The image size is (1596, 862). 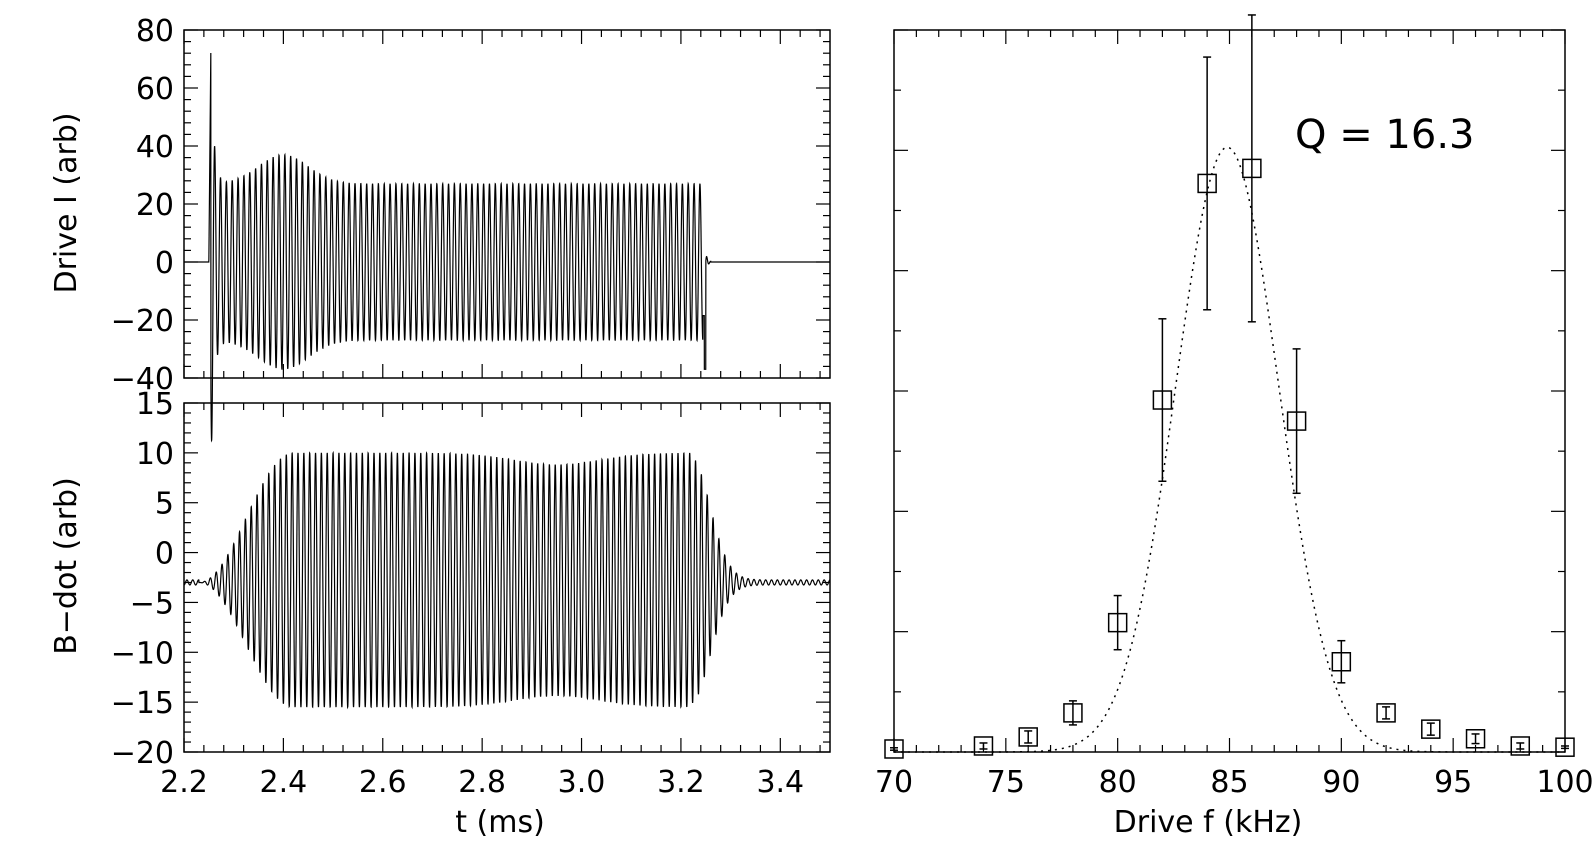 What do you see at coordinates (894, 782) in the screenshot?
I see `x-tick-label: 70` at bounding box center [894, 782].